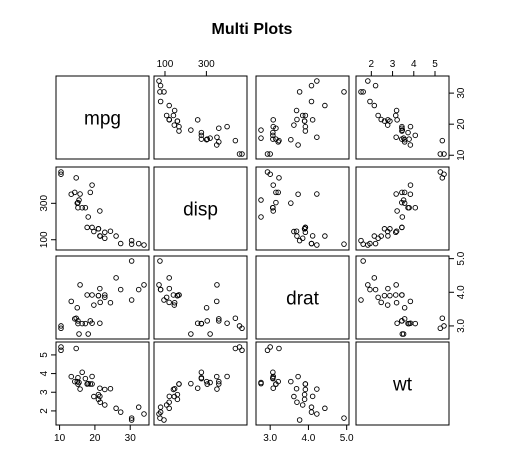 This screenshot has height=468, width=505. Describe the element at coordinates (414, 64) in the screenshot. I see `tick-label-wt: 4` at that location.